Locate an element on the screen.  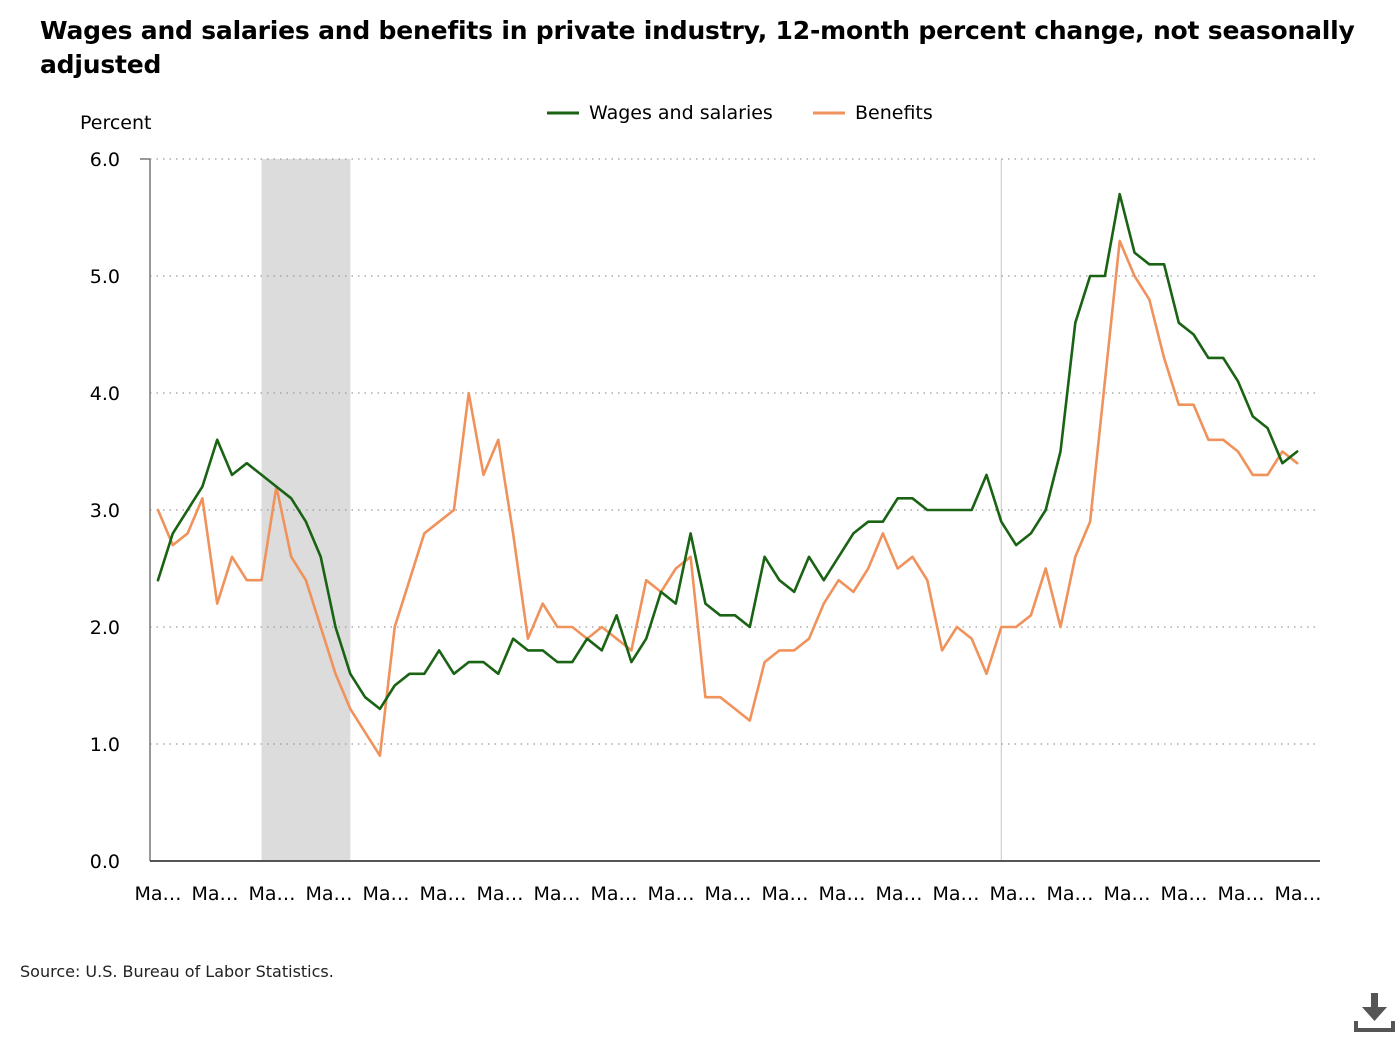
legend-item-1: Benefits is located at coordinates (873, 113).